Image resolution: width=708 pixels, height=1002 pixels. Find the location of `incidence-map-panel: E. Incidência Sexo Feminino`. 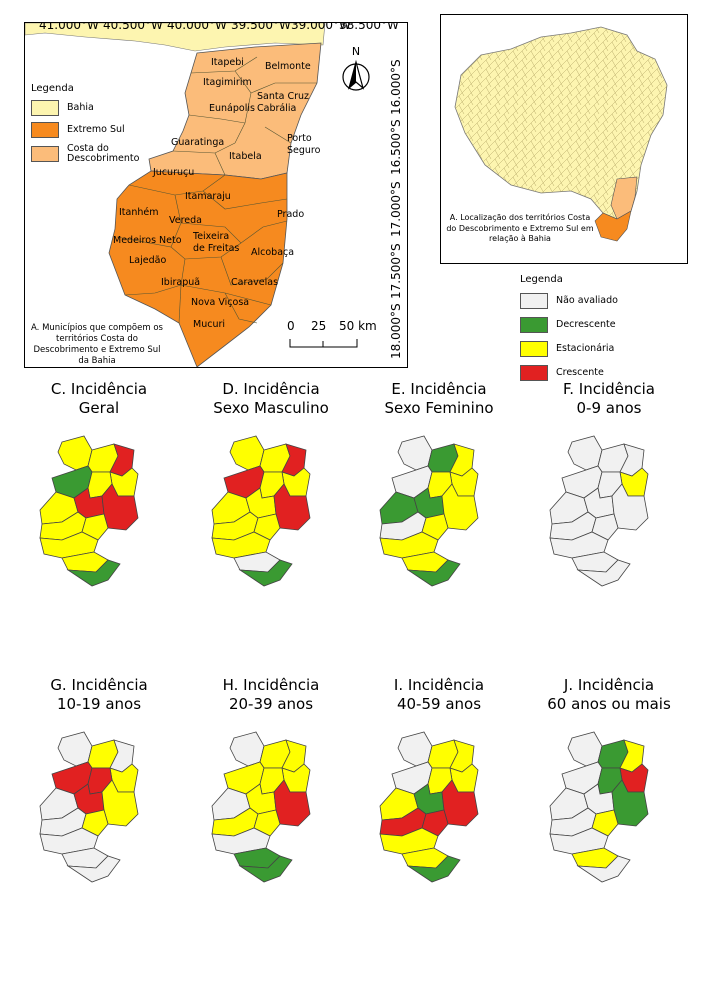

incidence-map-panel: E. Incidência Sexo Feminino is located at coordinates (439, 488).